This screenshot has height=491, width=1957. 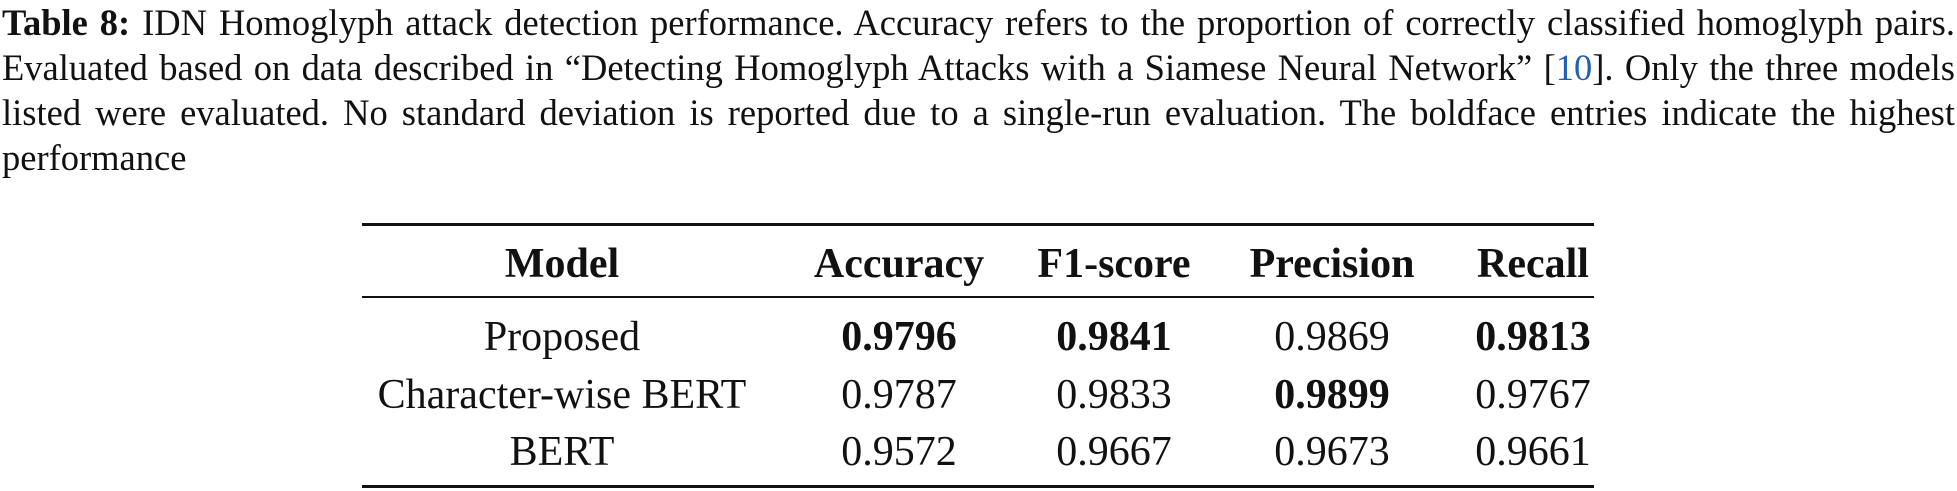 What do you see at coordinates (899, 452) in the screenshot?
I see `table-cell: 0.9572` at bounding box center [899, 452].